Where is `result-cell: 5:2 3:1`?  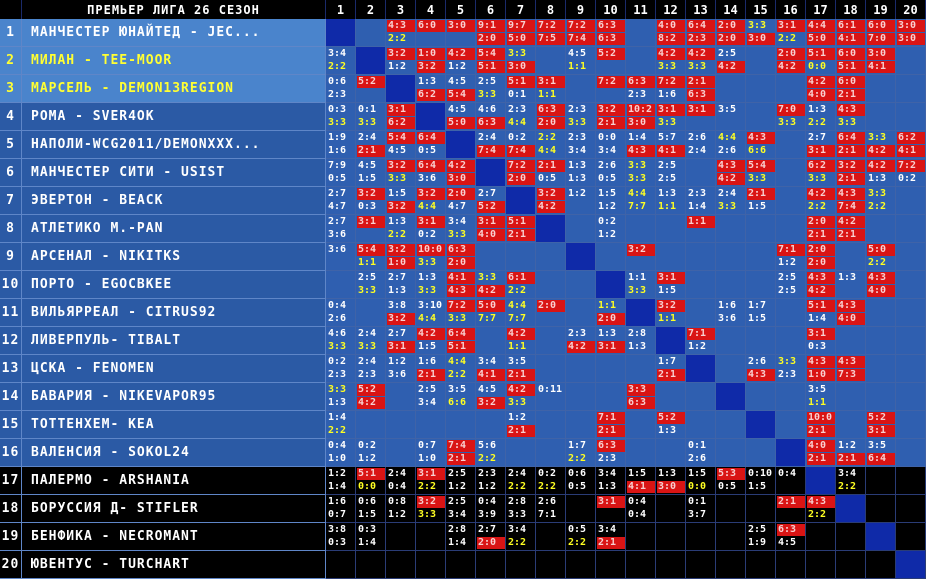
result-cell: 5:2 3:1 is located at coordinates (881, 425).